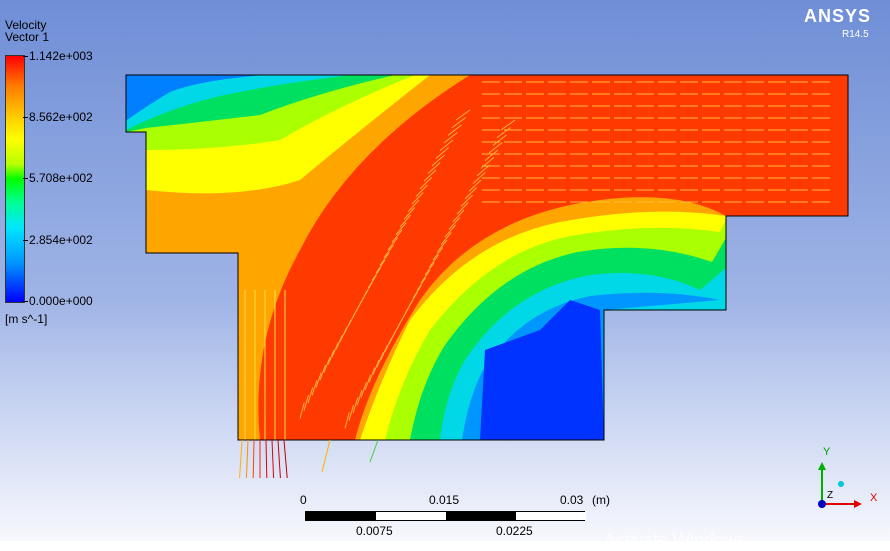 The width and height of the screenshot is (890, 551). Describe the element at coordinates (542, 370) in the screenshot. I see `region-blue-lower` at that location.